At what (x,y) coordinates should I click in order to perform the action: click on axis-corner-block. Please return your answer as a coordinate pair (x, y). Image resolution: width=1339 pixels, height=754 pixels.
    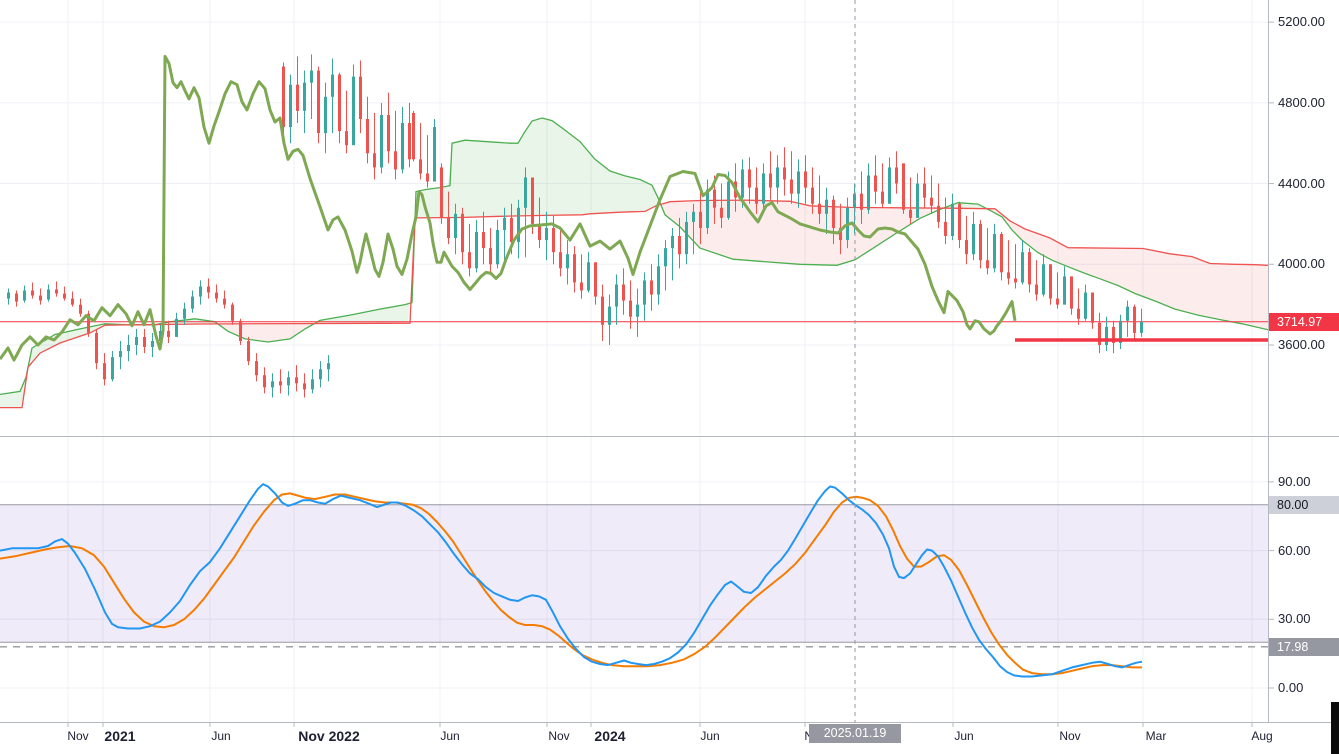
    Looking at the image, I should click on (1335, 728).